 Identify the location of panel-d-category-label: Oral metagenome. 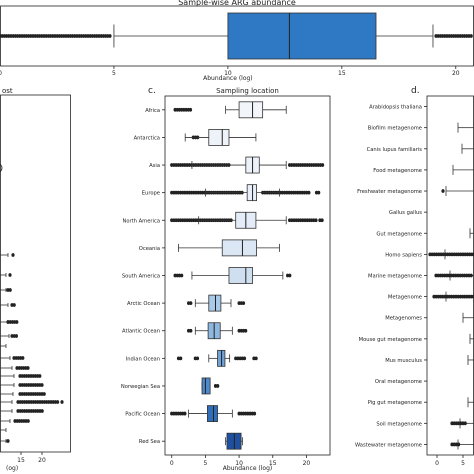
(398, 382).